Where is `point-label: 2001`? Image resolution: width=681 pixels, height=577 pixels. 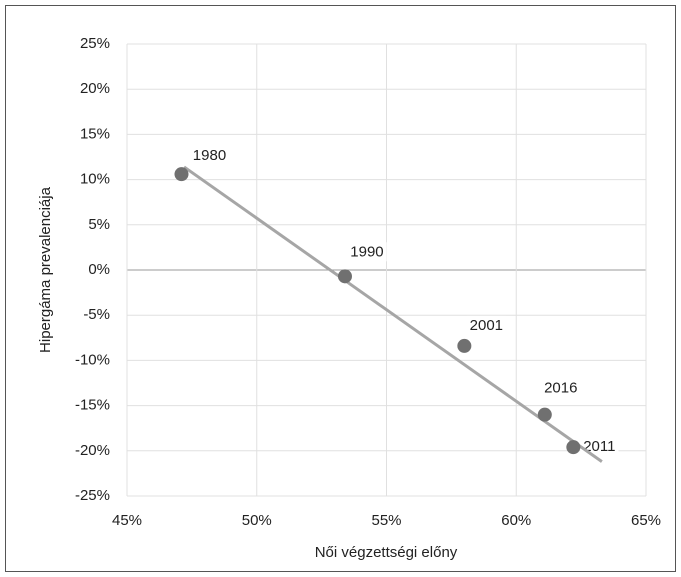 point-label: 2001 is located at coordinates (486, 325).